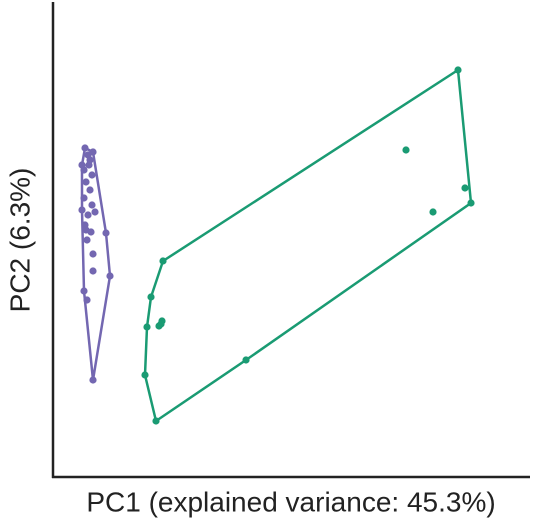  Describe the element at coordinates (19, 240) in the screenshot. I see `y-axis-label: PC2 (6.3%)` at that location.